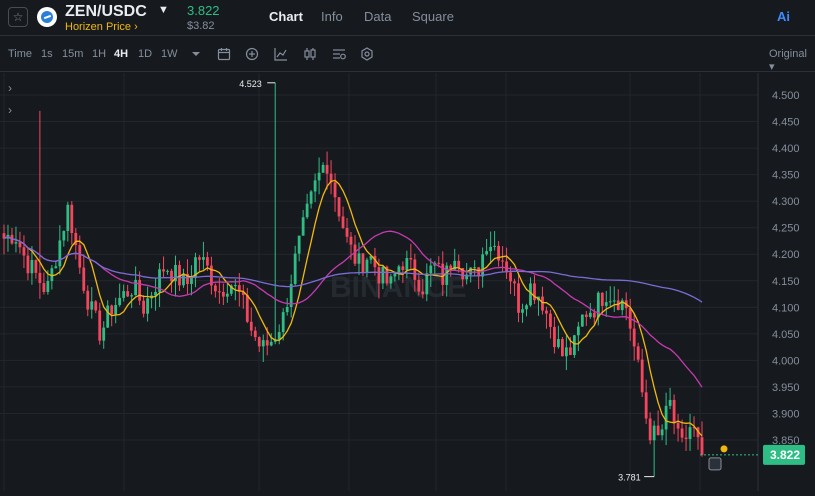 Image resolution: width=815 pixels, height=496 pixels. I want to click on expand-panel-icon: ›, so click(10, 110).